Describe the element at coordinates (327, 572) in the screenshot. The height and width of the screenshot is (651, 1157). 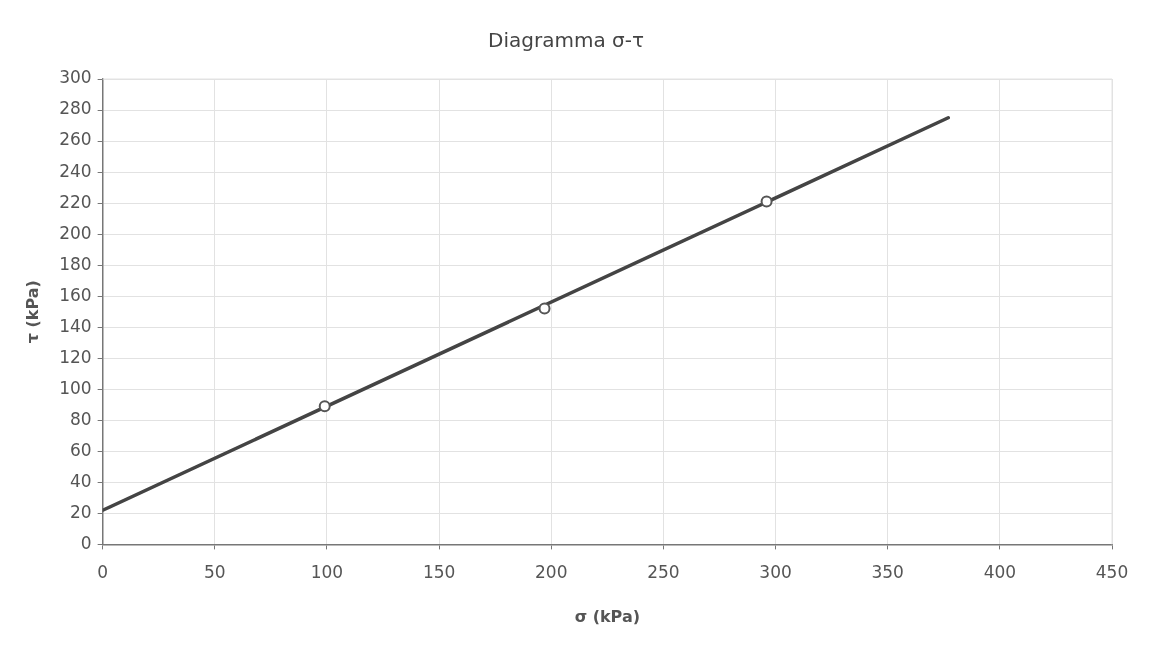
I see `x-tick-label: 100` at that location.